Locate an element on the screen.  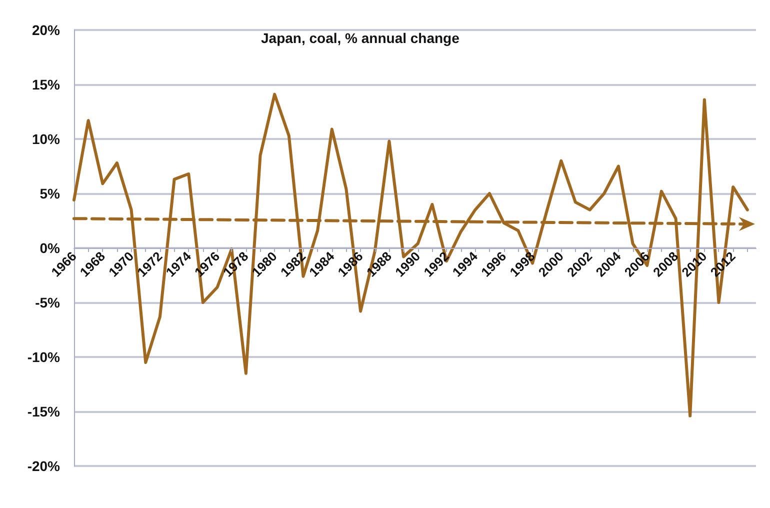
y-tick-label: 20% is located at coordinates (46, 30).